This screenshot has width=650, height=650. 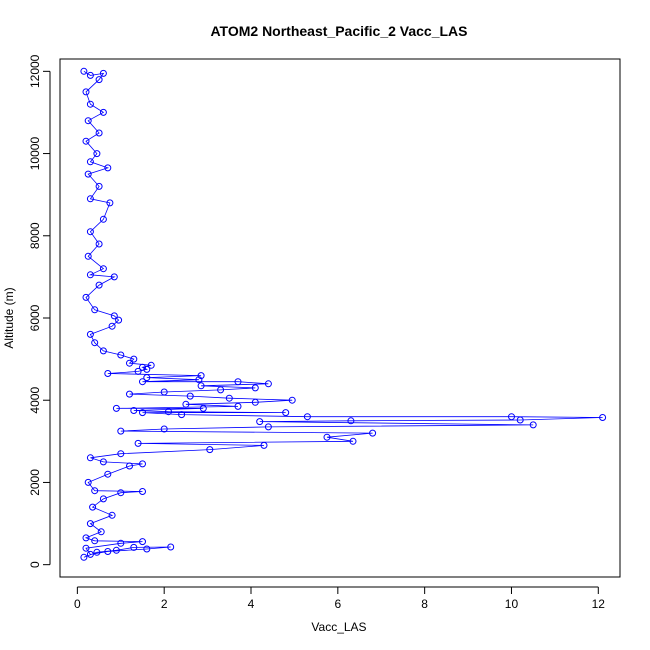 What do you see at coordinates (337, 604) in the screenshot?
I see `x-tick-label: 6` at bounding box center [337, 604].